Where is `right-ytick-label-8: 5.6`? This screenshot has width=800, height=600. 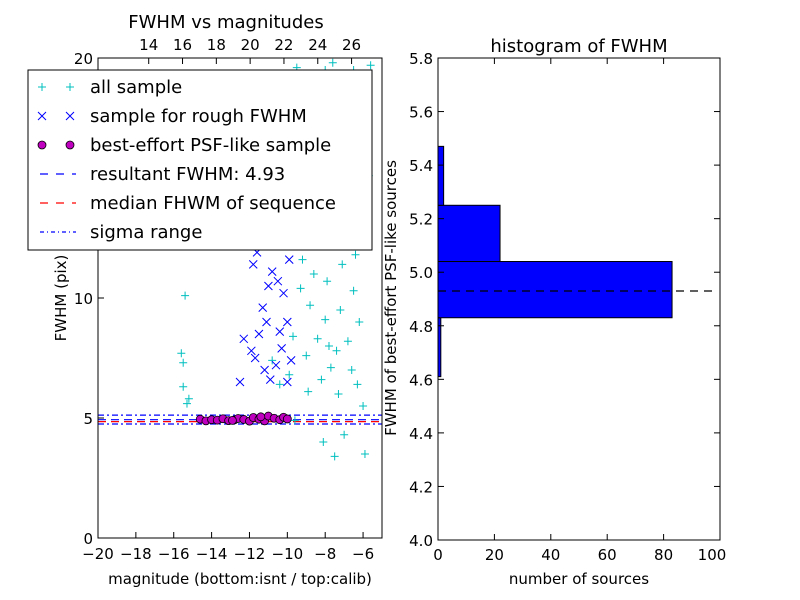 right-ytick-label-8: 5.6 is located at coordinates (421, 113).